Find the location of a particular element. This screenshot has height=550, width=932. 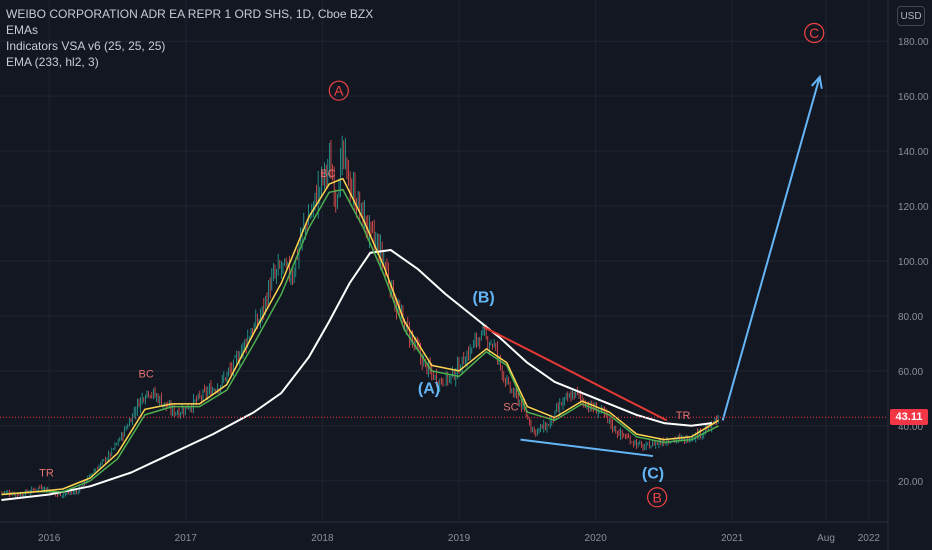

y-tick-label: 40.00 is located at coordinates (910, 427).